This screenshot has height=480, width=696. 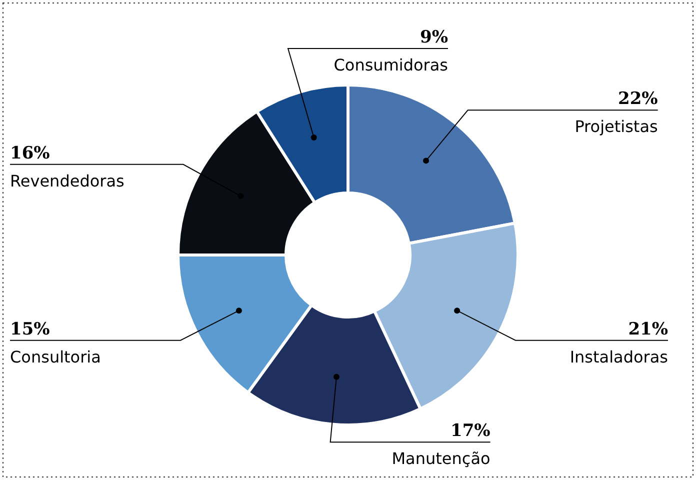 What do you see at coordinates (30, 153) in the screenshot?
I see `data-label: 16%` at bounding box center [30, 153].